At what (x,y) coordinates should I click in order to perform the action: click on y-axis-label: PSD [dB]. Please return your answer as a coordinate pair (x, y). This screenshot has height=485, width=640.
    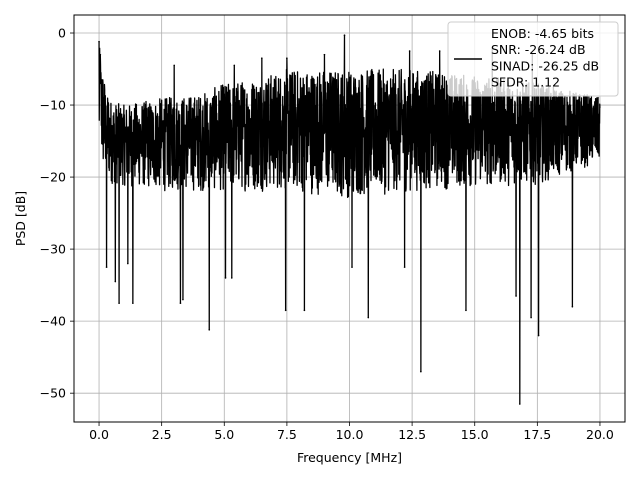
    Looking at the image, I should click on (20, 218).